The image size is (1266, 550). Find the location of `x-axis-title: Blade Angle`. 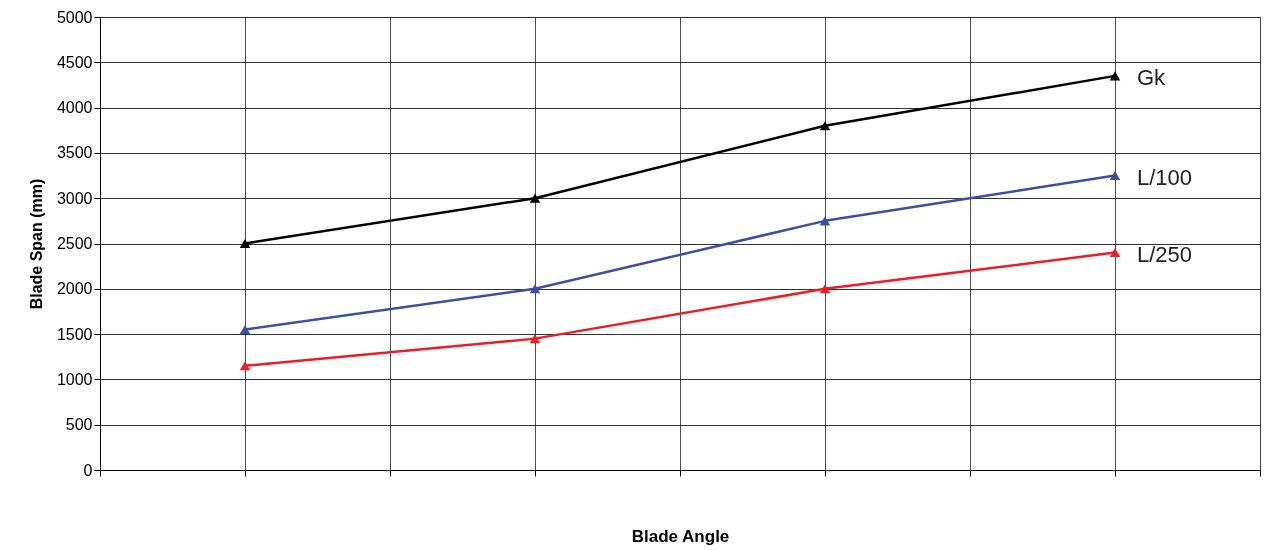

x-axis-title: Blade Angle is located at coordinates (680, 536).